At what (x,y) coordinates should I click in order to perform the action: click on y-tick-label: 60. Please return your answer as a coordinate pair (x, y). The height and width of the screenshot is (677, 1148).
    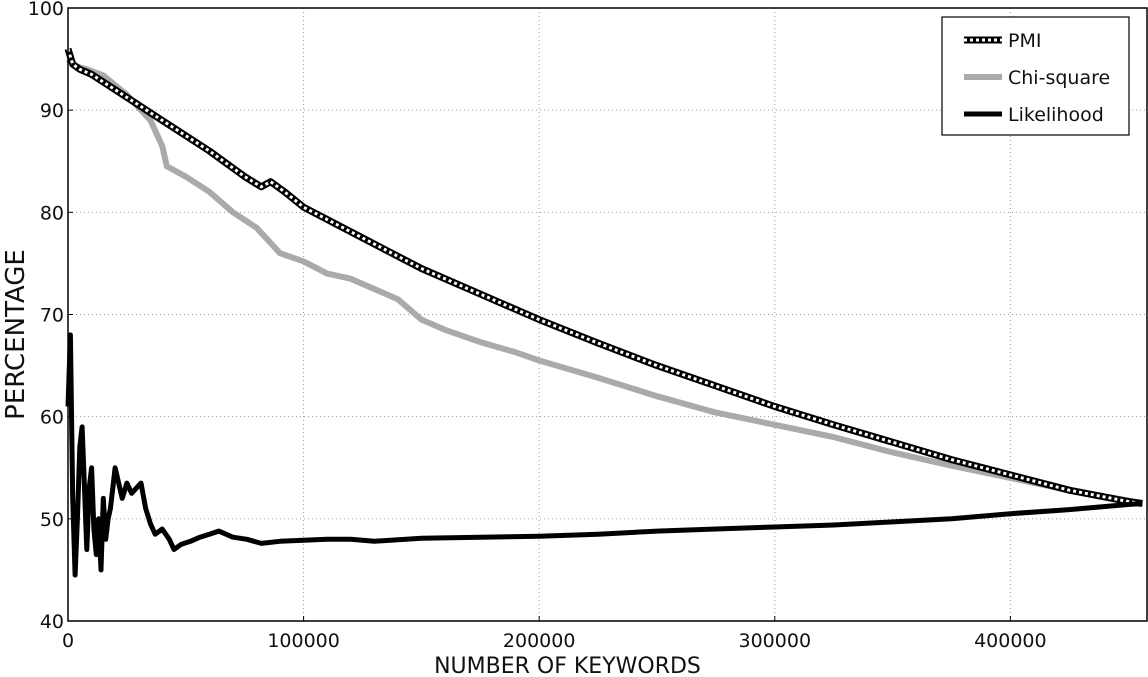
    Looking at the image, I should click on (52, 418).